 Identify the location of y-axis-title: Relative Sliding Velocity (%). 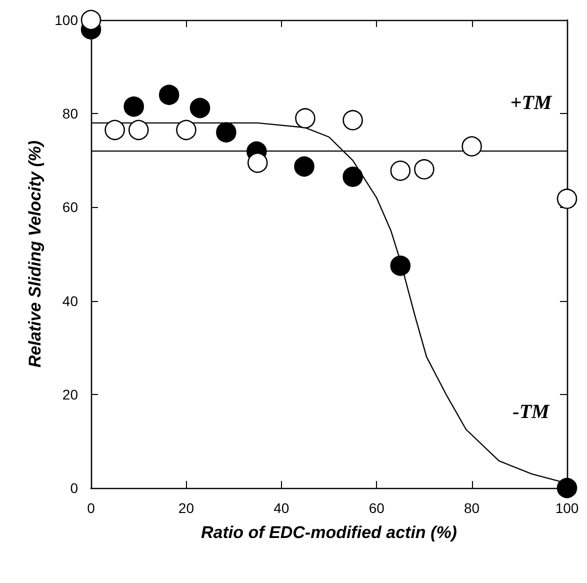
(35, 254).